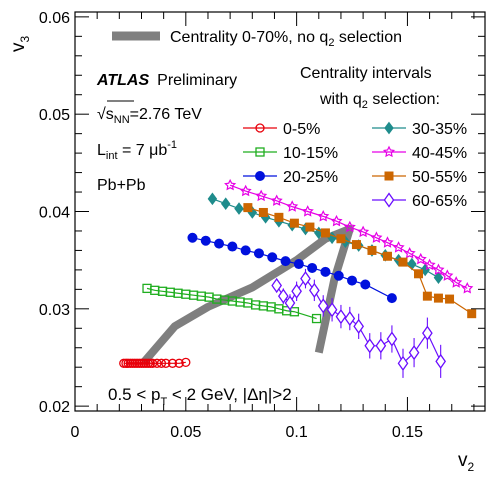  What do you see at coordinates (368, 37) in the screenshot?
I see `band-legend-label-post: selection` at bounding box center [368, 37].